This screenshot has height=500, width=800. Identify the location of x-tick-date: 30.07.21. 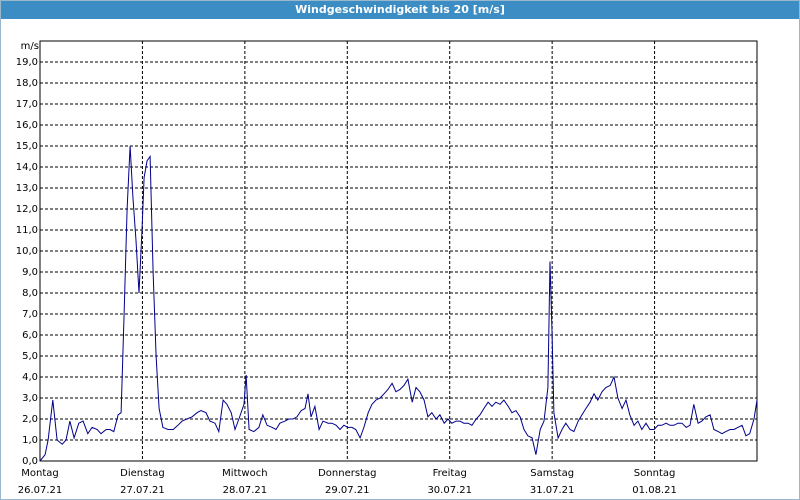
(449, 490).